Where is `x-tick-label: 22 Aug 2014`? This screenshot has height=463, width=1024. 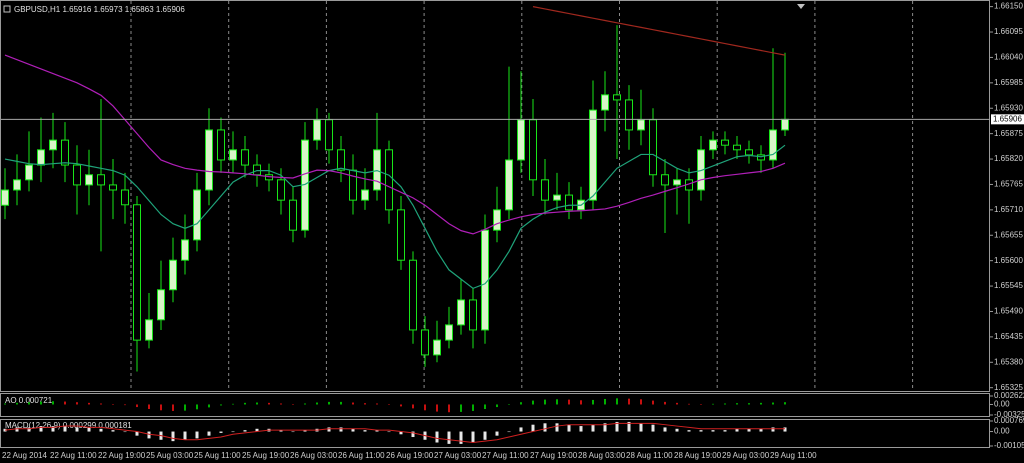 x-tick-label: 22 Aug 2014 is located at coordinates (24, 455).